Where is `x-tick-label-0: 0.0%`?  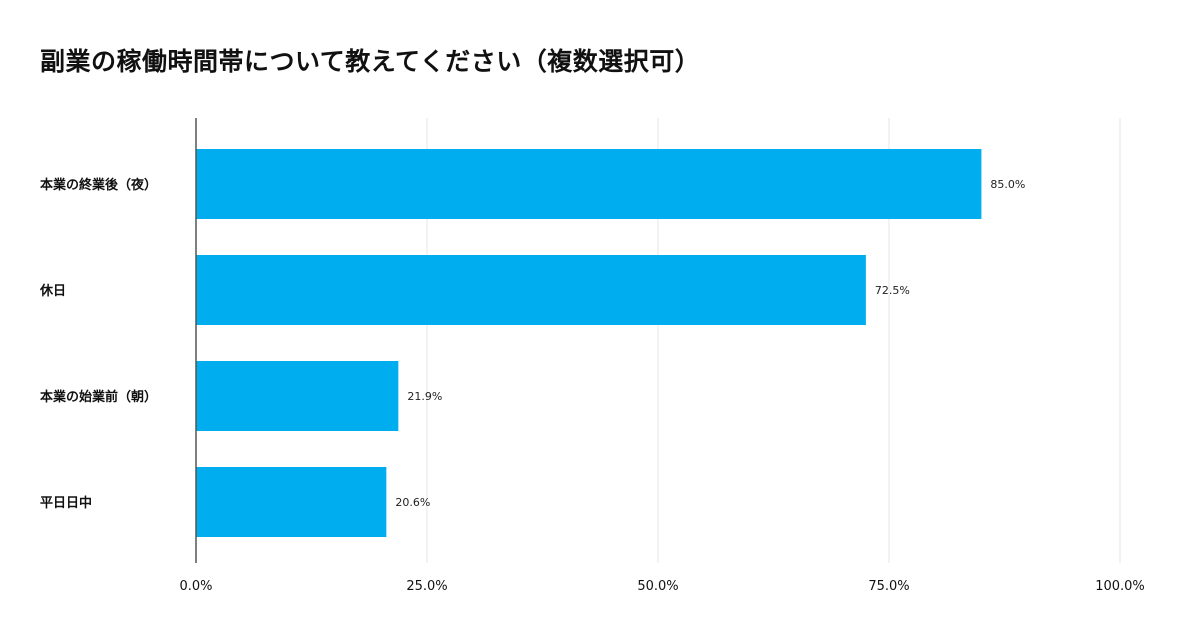
x-tick-label-0: 0.0% is located at coordinates (195, 586).